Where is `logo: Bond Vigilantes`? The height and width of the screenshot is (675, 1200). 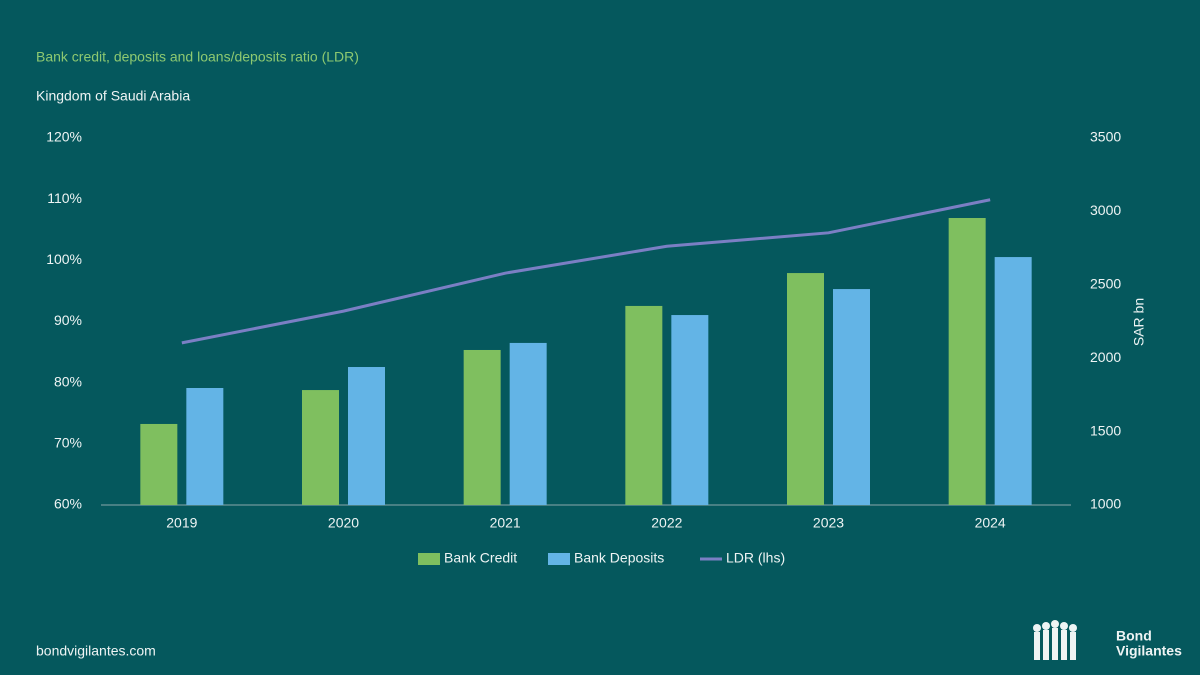
logo: Bond Vigilantes is located at coordinates (1107, 640).